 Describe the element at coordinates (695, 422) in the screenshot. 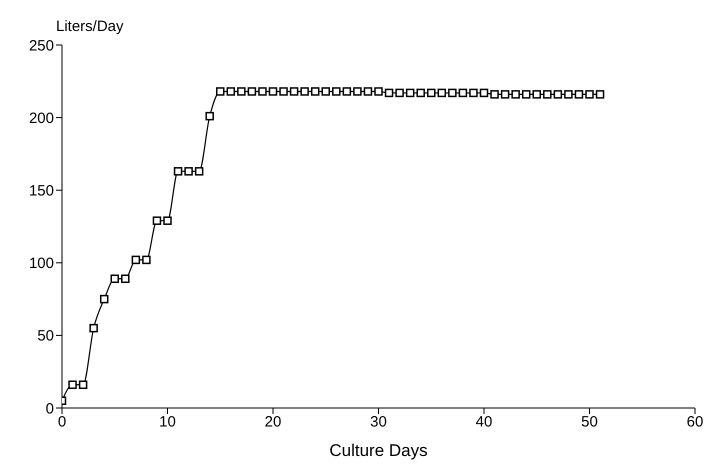

I see `x-tick-label: 60` at that location.